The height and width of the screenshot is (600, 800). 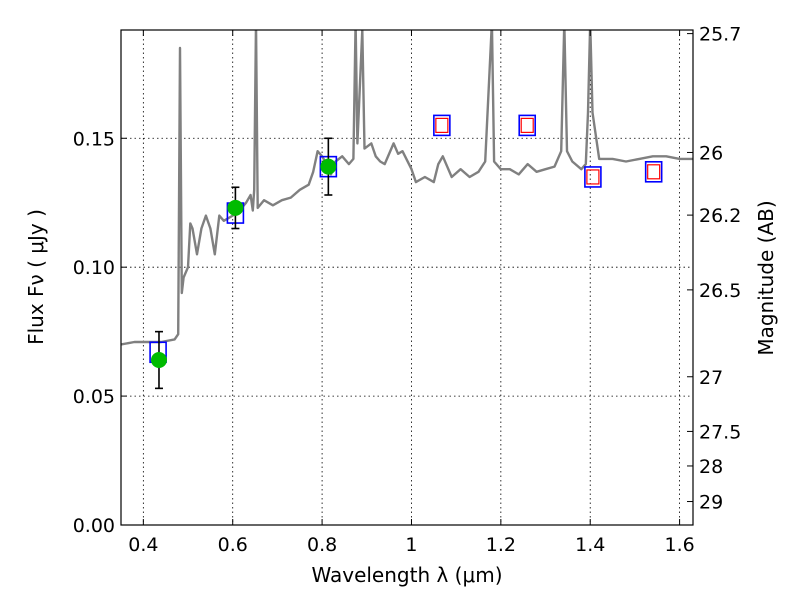 I want to click on y-tick-label: 0.15, so click(x=94, y=139).